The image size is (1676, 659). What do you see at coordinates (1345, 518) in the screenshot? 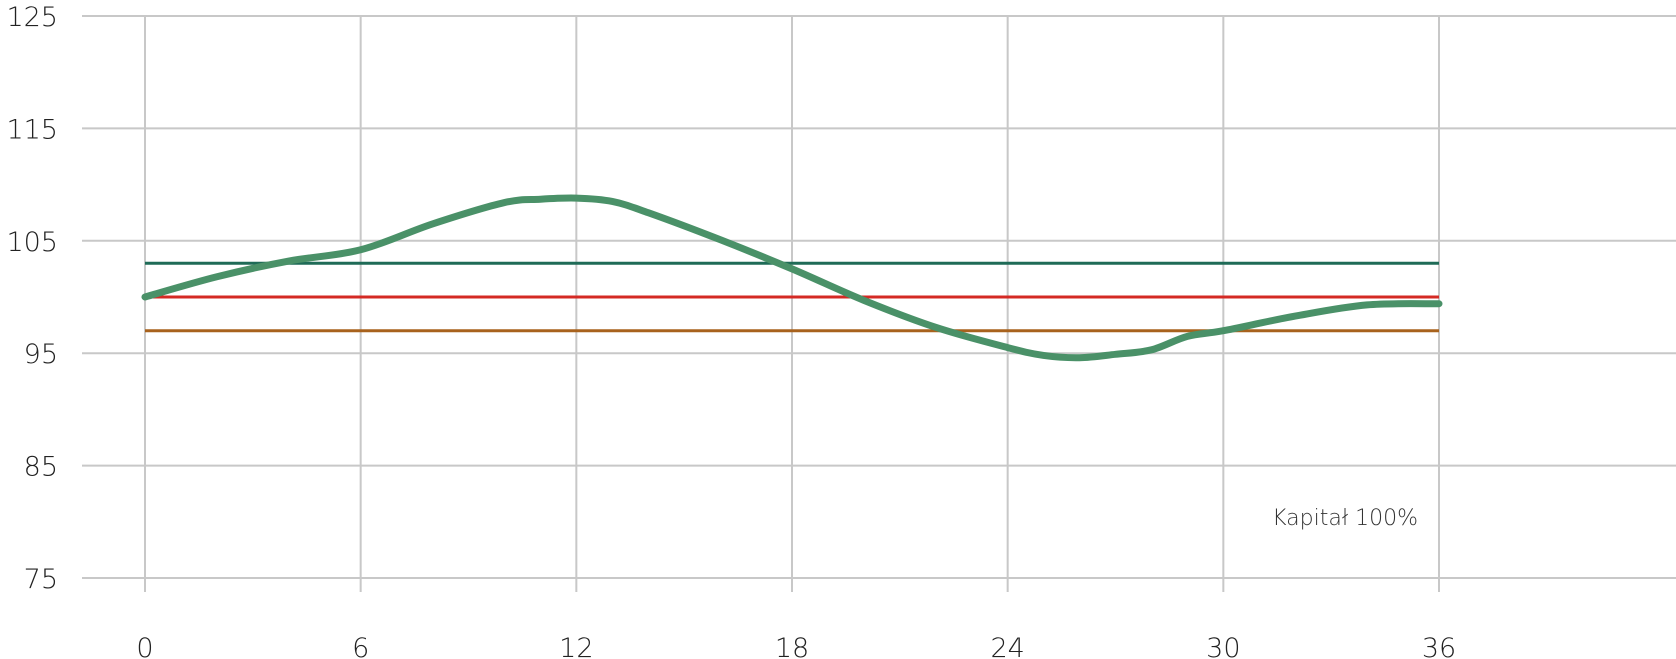
I see `annotation-label: Kapitał 100%` at bounding box center [1345, 518].